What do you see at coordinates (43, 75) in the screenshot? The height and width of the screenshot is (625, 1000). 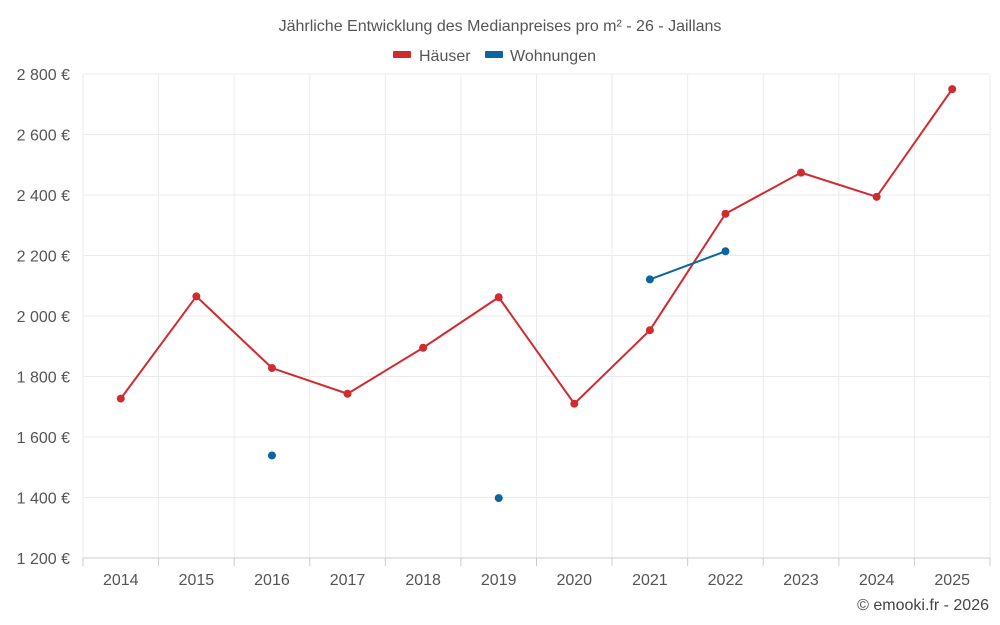 I see `y-tick-label: 2 800 €` at bounding box center [43, 75].